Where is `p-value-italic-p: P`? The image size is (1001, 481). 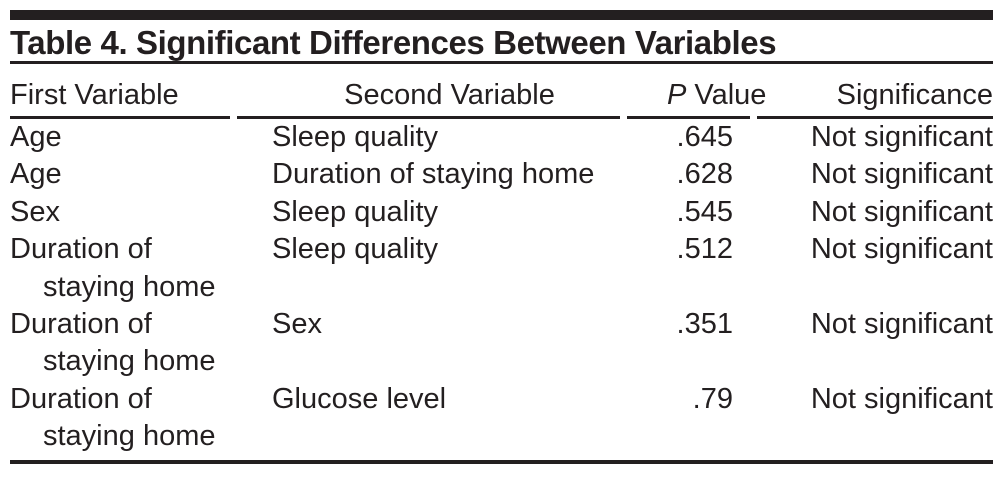
p-value-italic-p: P is located at coordinates (677, 95).